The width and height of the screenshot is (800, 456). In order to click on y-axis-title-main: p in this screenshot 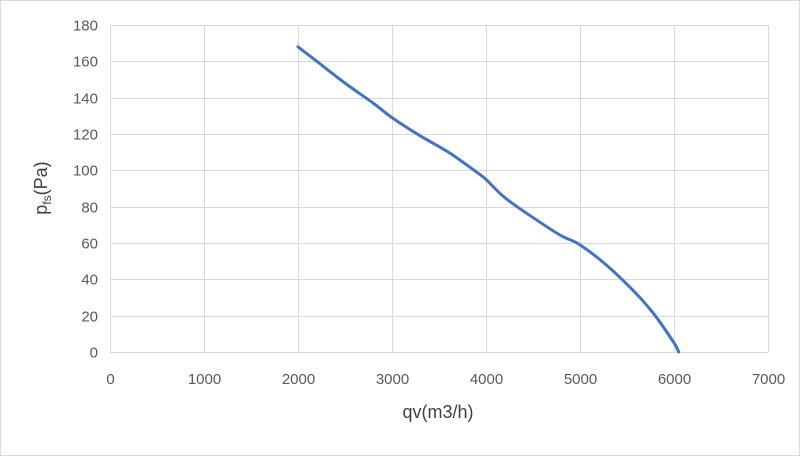, I will do `click(41, 210)`.